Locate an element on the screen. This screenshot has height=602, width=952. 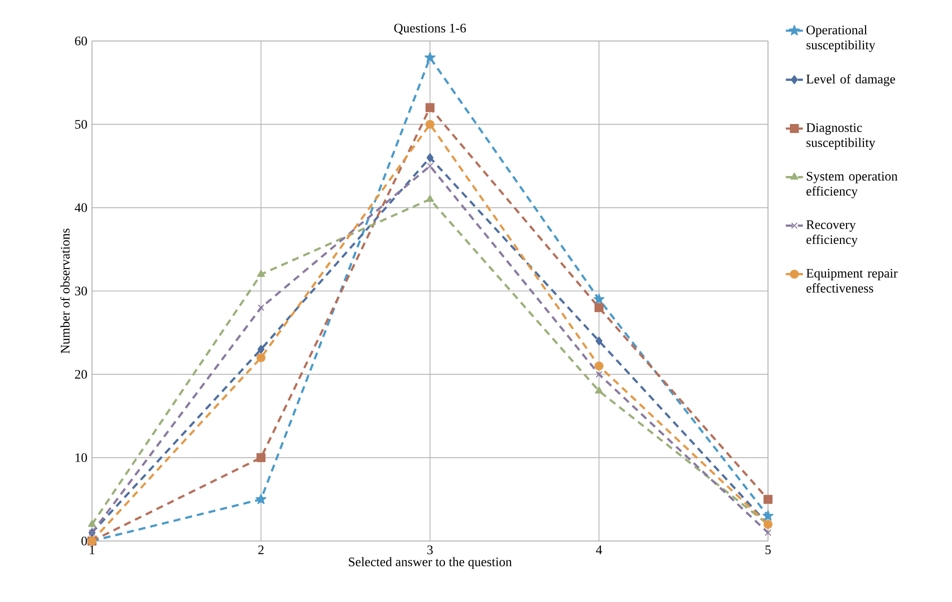
y-tick-label: 20 is located at coordinates (81, 374).